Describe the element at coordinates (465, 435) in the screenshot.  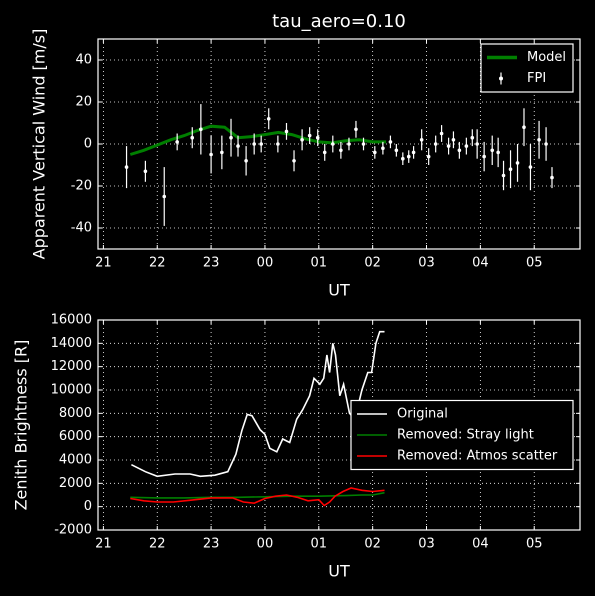
I see `legend-label: Removed: Stray light` at that location.